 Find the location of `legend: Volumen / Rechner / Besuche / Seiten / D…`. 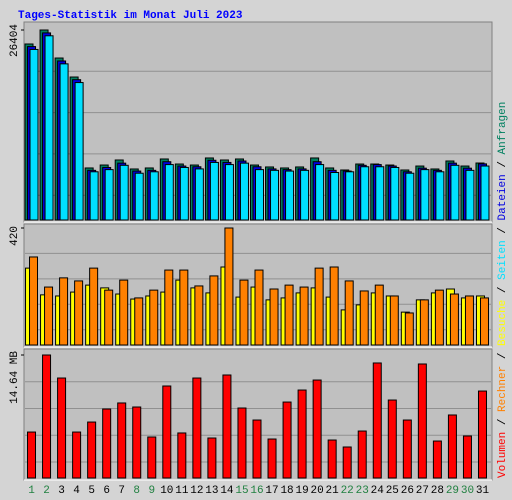

legend: Volumen / Rechner / Besuche / Seiten / D… is located at coordinates (503, 290).